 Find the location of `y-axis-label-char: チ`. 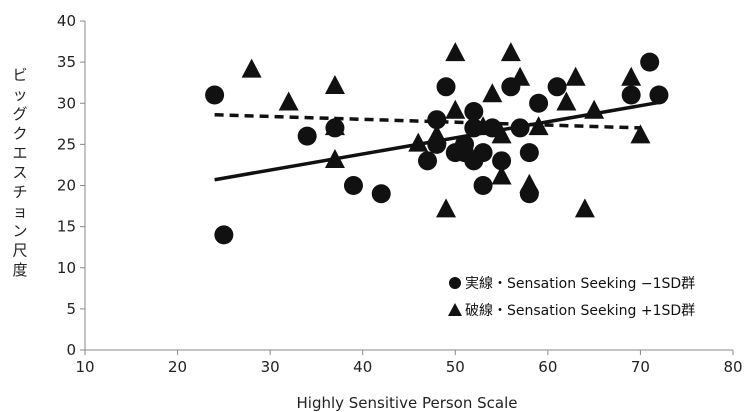

y-axis-label-char: チ is located at coordinates (19, 192).